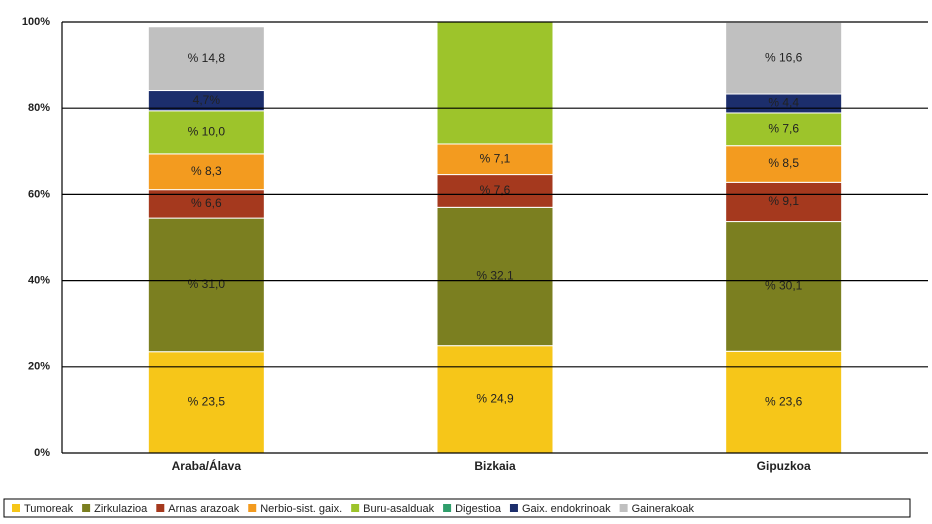  I want to click on x-tick-label: Araba/Álava, so click(207, 465).